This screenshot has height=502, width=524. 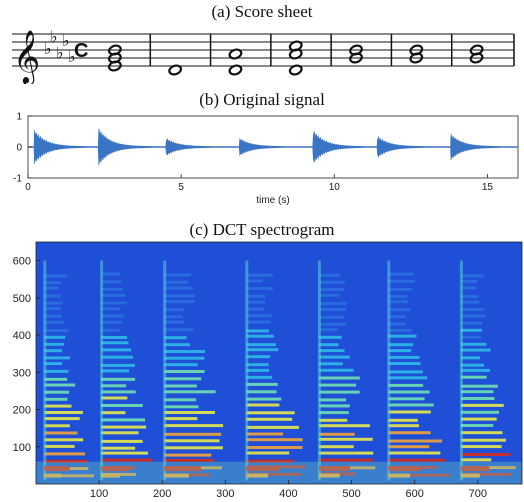 I want to click on signal-title: (b) Original signal, so click(x=262, y=99).